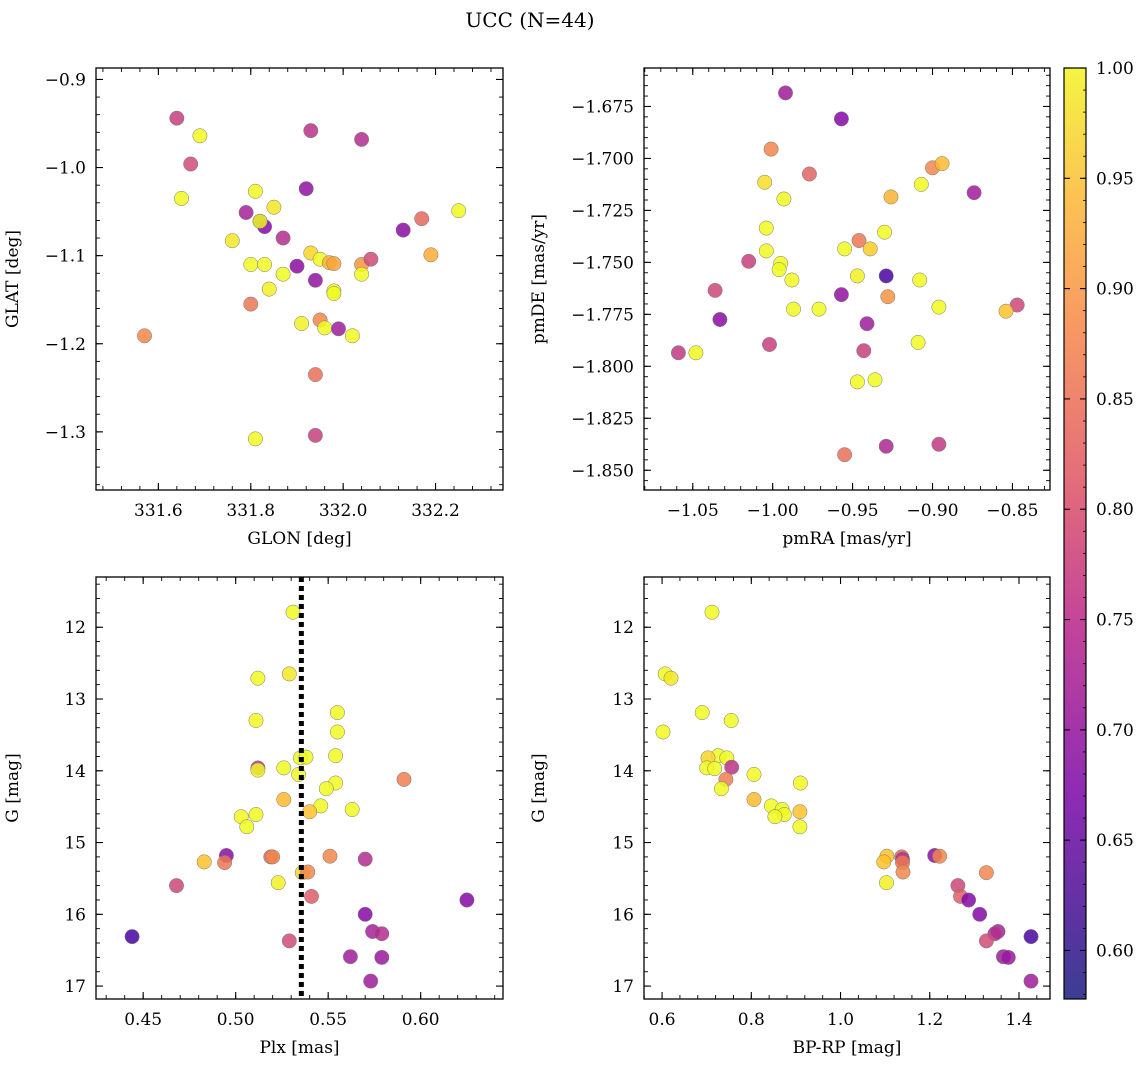  I want to click on plot-frame, so click(299, 279).